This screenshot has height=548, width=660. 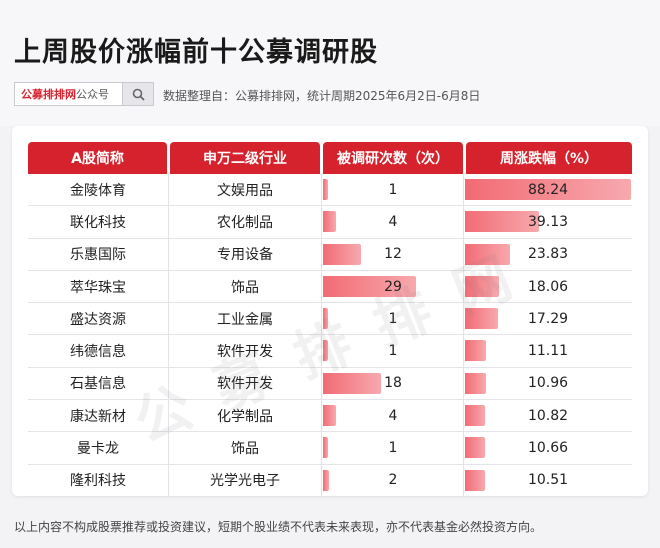 I want to click on cell-industry: 文娱用品, so click(x=245, y=190).